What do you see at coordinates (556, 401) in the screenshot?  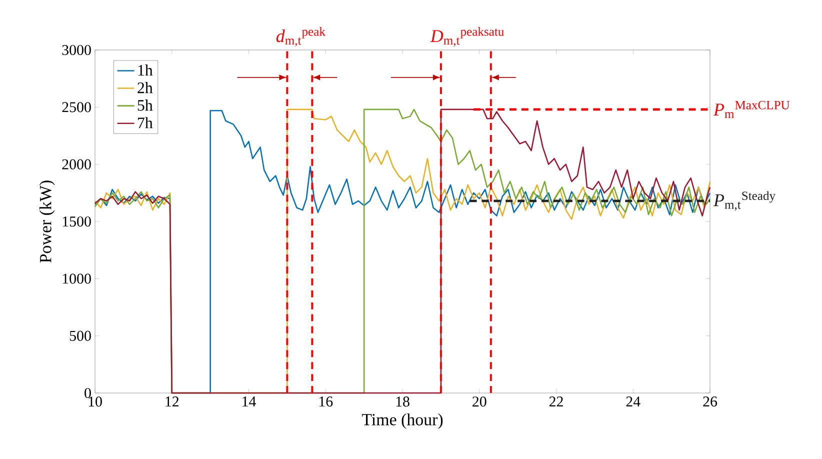 I see `x-tick-label: 22` at bounding box center [556, 401].